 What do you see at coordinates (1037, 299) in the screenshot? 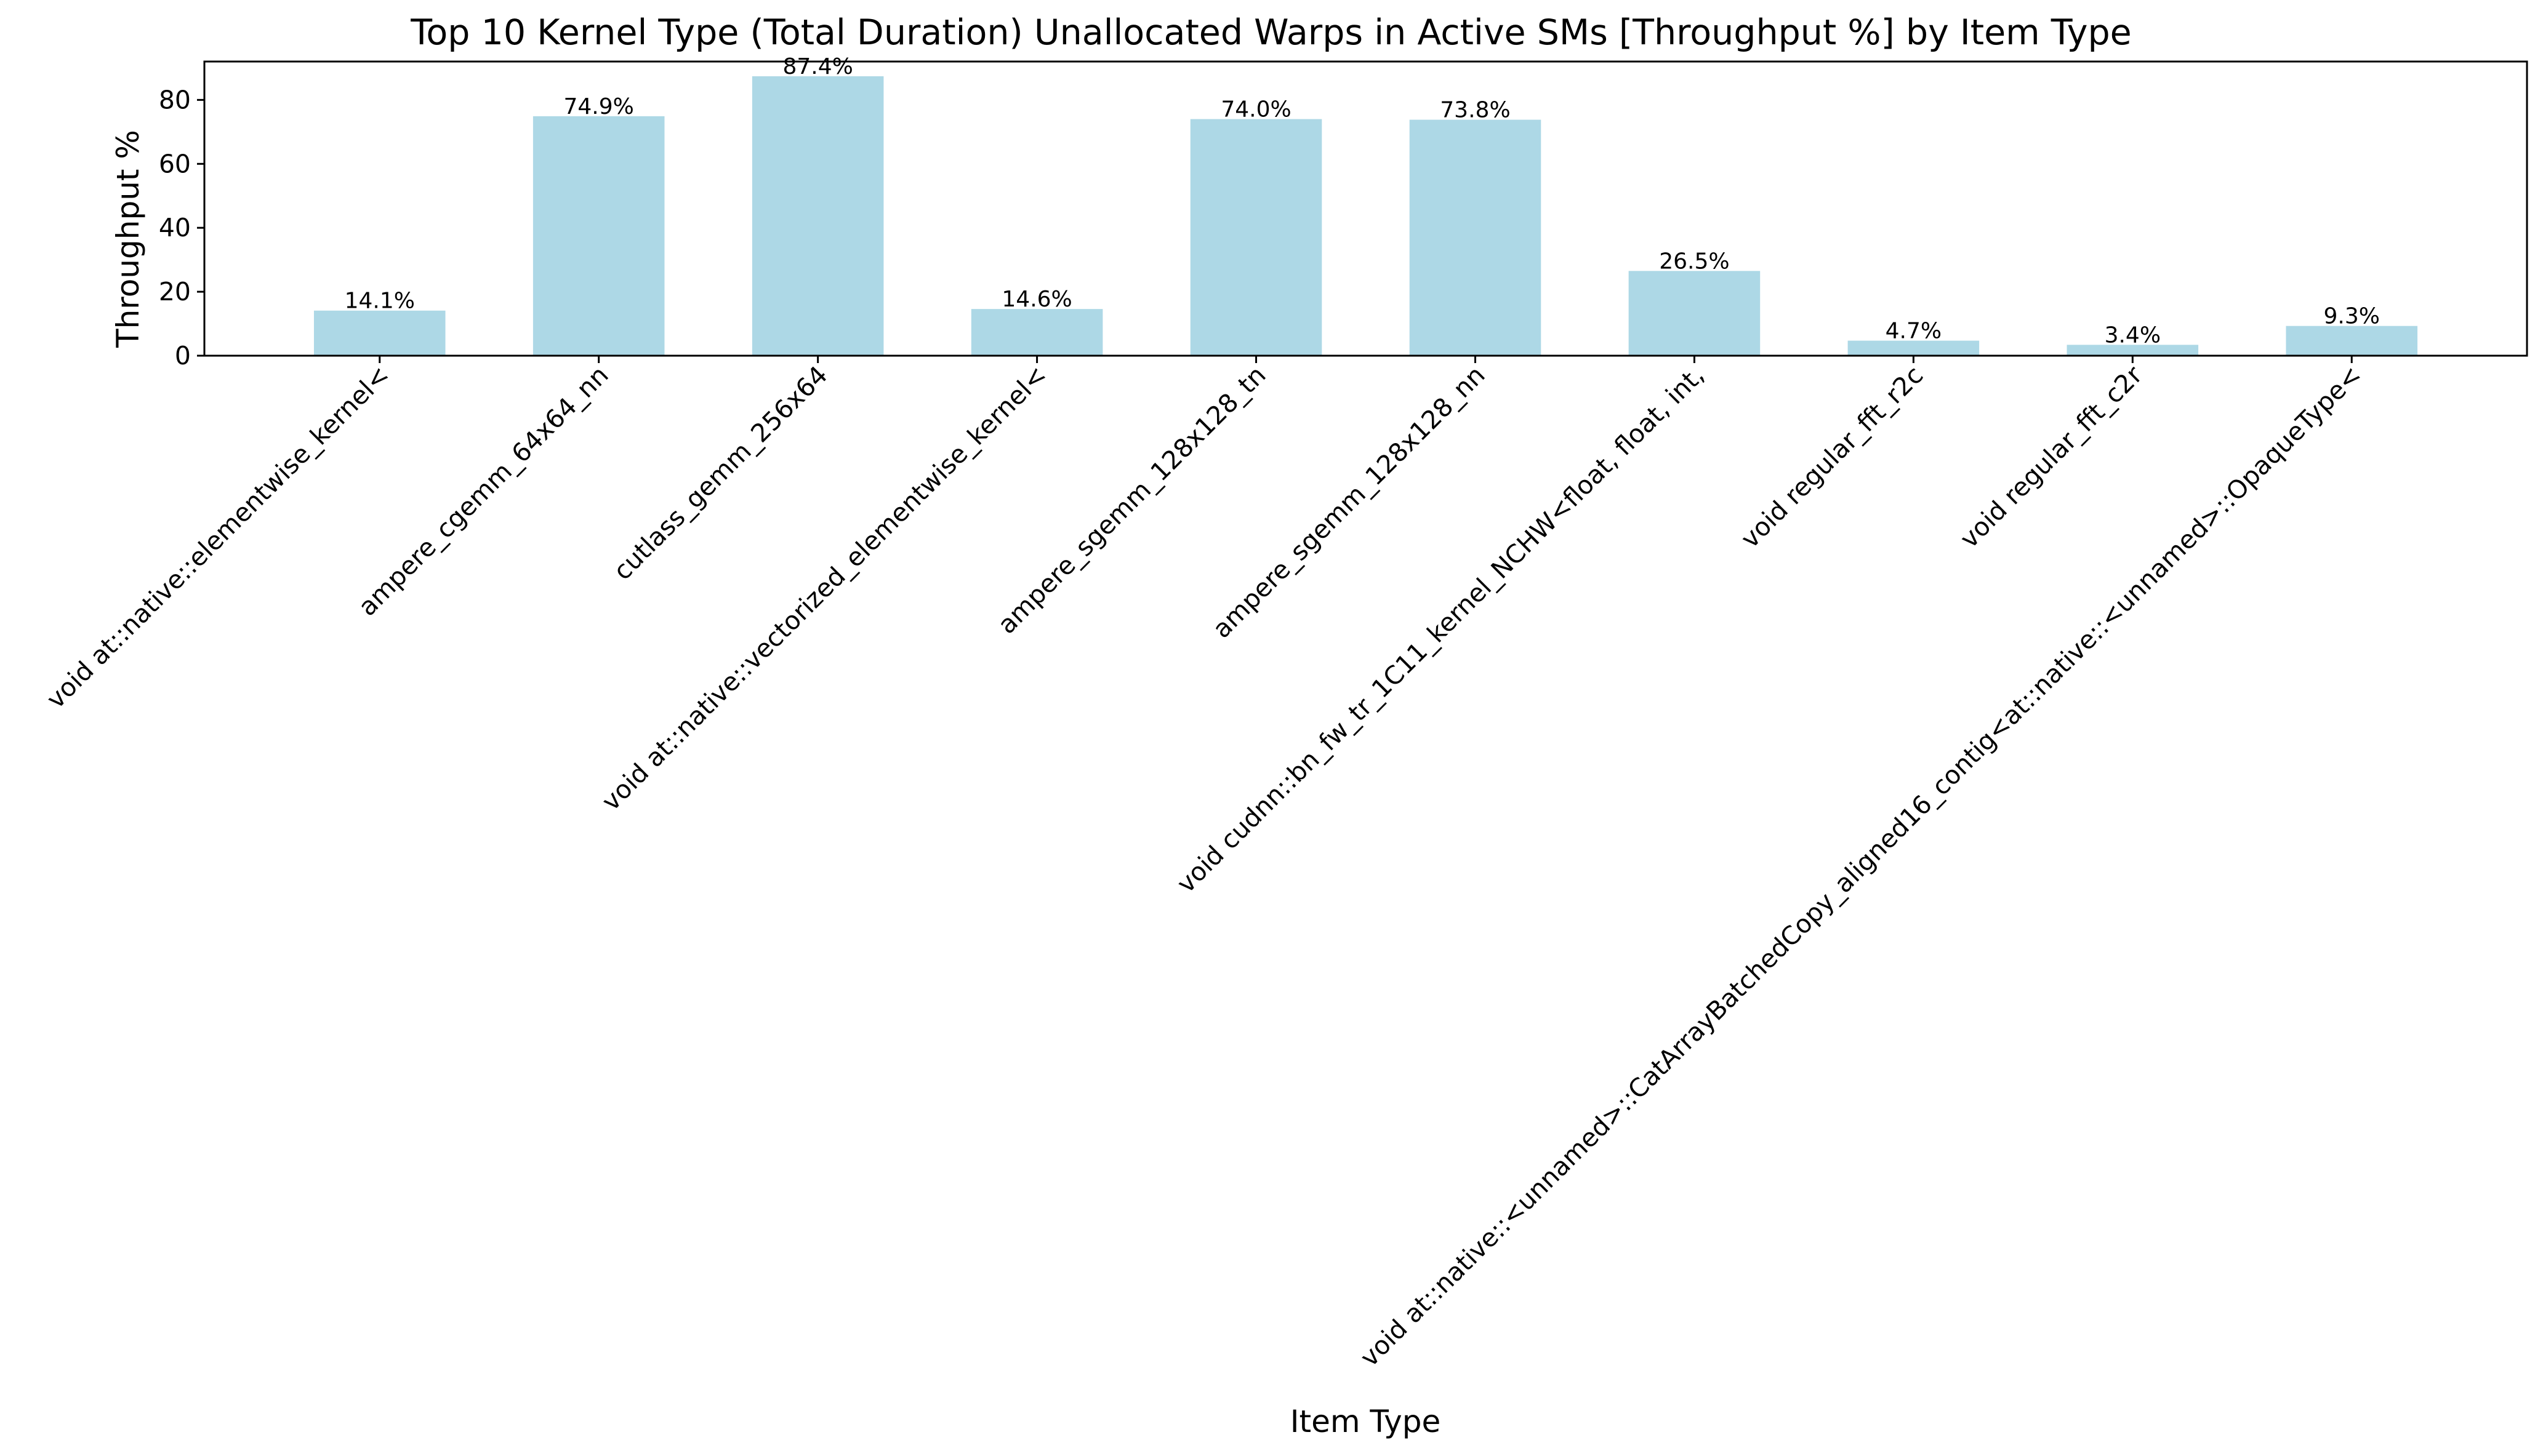
I see `bar-value-label: 14.6%` at bounding box center [1037, 299].